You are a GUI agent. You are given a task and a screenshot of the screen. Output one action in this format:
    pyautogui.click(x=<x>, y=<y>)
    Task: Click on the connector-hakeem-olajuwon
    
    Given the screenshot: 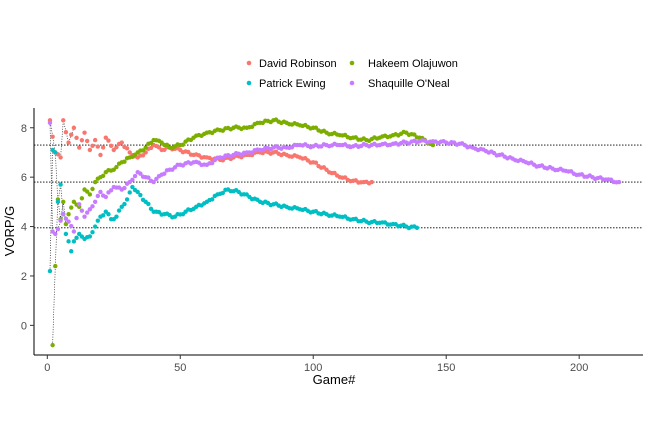 What is the action you would take?
    pyautogui.click(x=59, y=272)
    